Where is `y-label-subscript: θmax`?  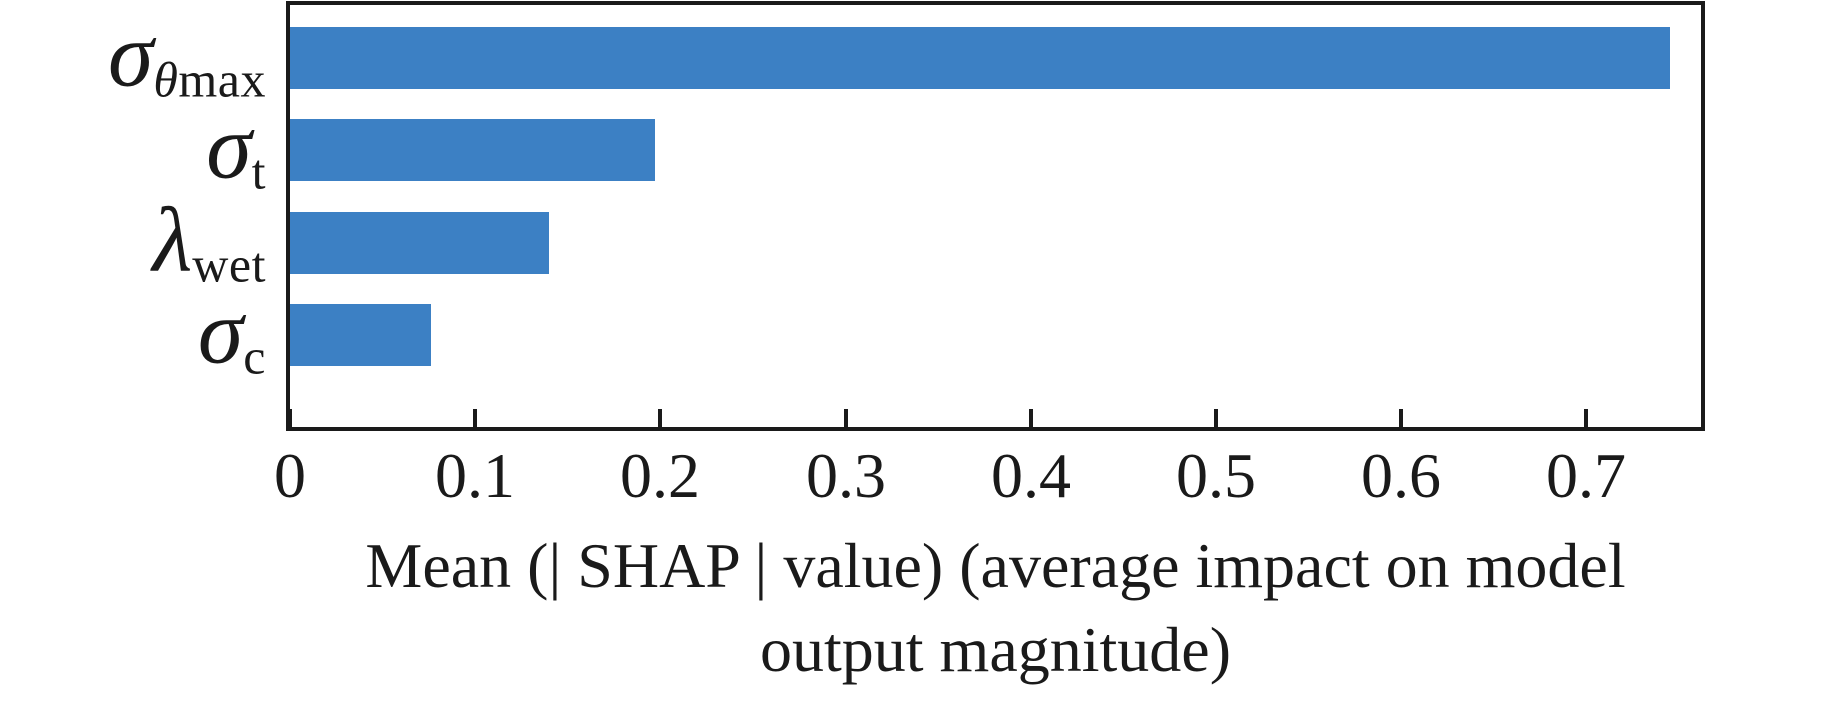
y-label-subscript: θmax is located at coordinates (209, 79).